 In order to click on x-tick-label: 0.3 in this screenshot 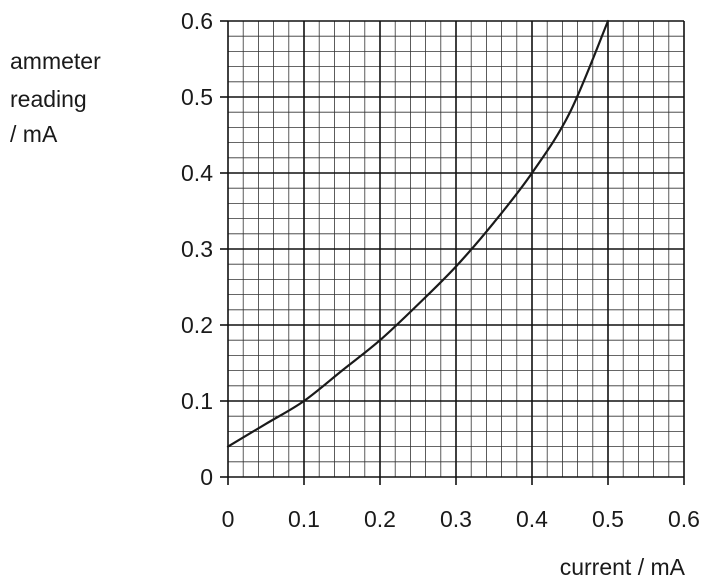, I will do `click(456, 519)`.